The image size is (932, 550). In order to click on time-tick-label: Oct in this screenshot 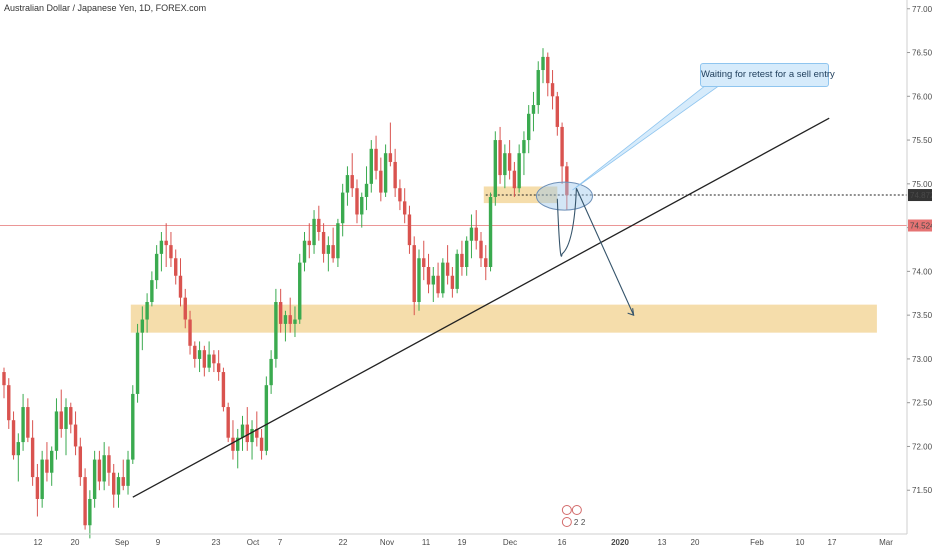, I will do `click(253, 542)`.